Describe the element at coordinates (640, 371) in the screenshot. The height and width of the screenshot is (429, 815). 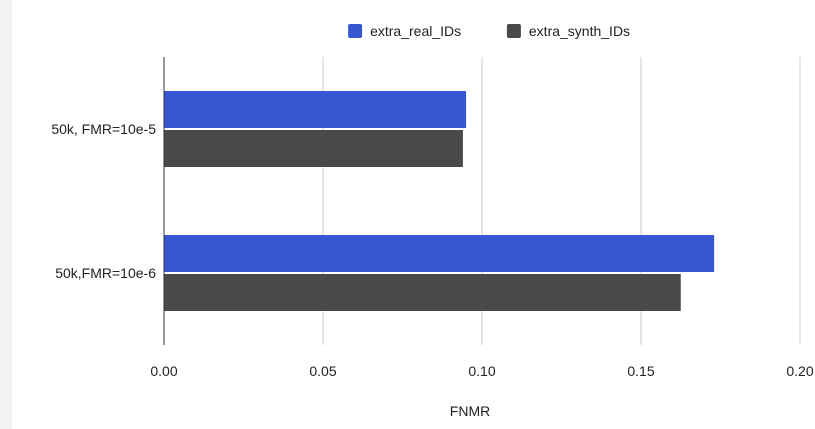
I see `x-tick-label: 0.15` at that location.